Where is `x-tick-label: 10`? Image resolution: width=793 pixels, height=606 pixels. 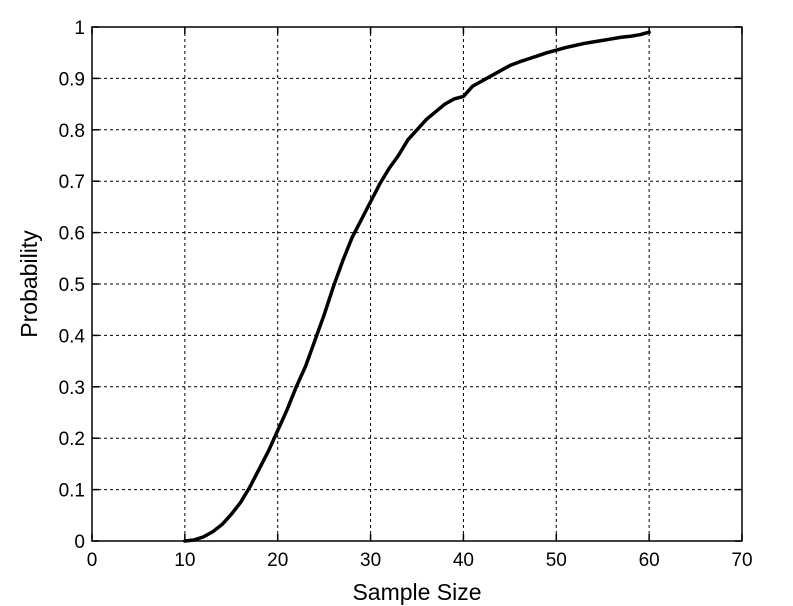 x-tick-label: 10 is located at coordinates (184, 560).